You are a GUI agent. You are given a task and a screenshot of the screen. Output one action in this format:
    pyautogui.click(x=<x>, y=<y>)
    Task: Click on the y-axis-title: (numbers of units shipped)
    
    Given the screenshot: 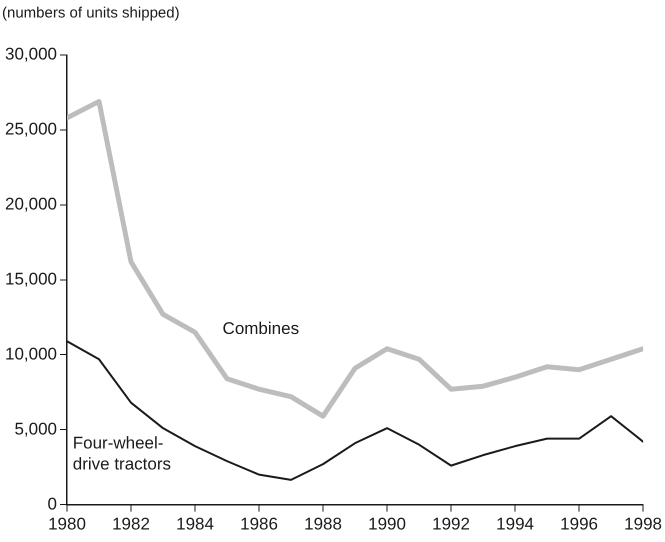 What is the action you would take?
    pyautogui.click(x=91, y=13)
    